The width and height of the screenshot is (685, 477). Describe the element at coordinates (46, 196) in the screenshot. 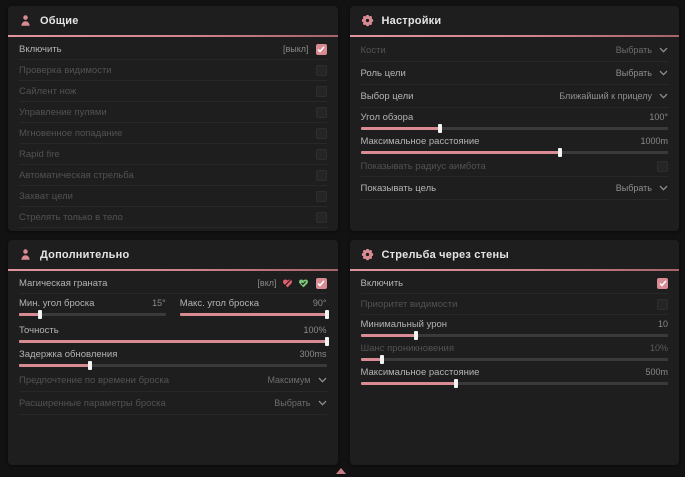

I see `toggle-label: Захват цели` at that location.